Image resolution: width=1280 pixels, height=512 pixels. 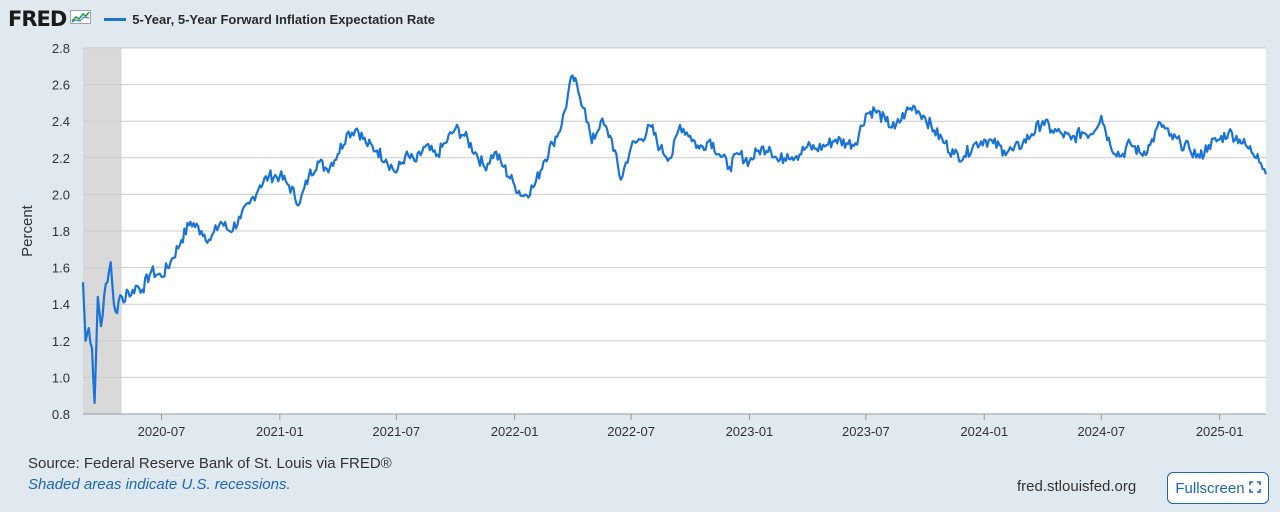 I want to click on y-axis-label: Percent, so click(x=27, y=230).